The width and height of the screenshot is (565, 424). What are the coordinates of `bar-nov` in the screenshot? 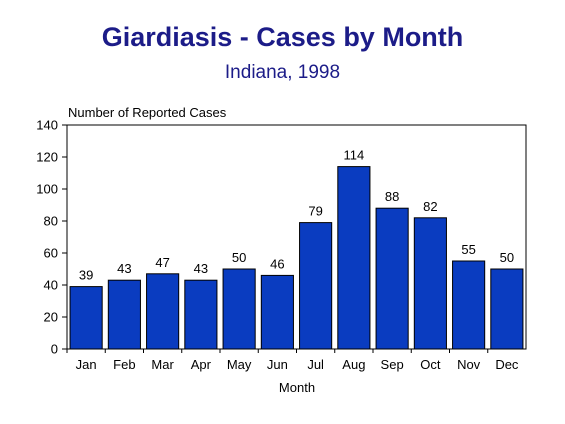 It's located at (469, 305).